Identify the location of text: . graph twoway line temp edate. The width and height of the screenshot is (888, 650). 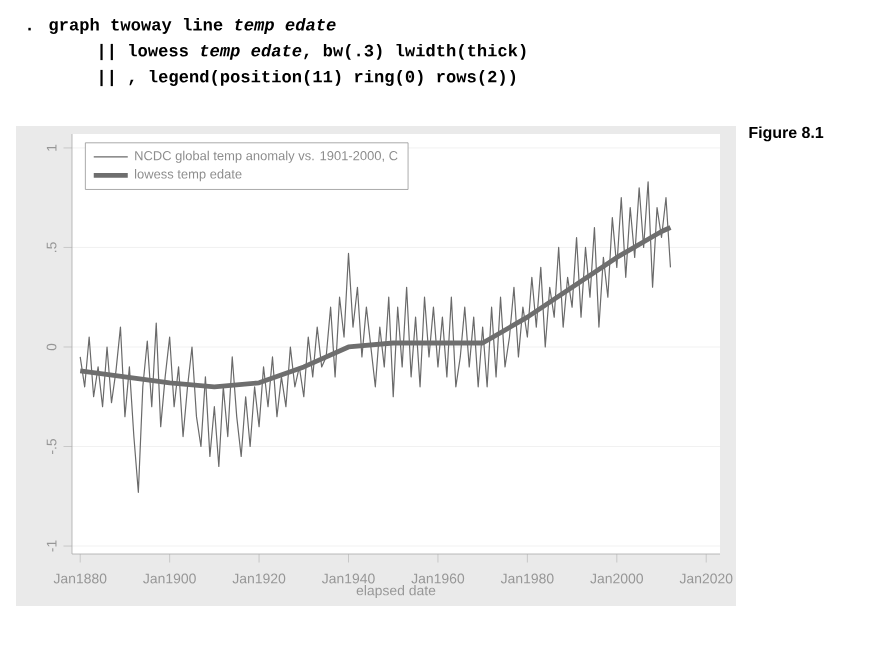
(182, 26).